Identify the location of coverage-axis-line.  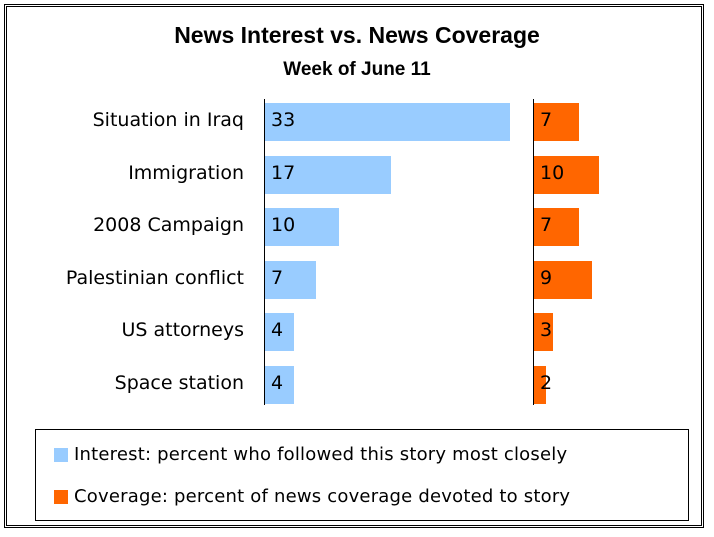
(533, 252).